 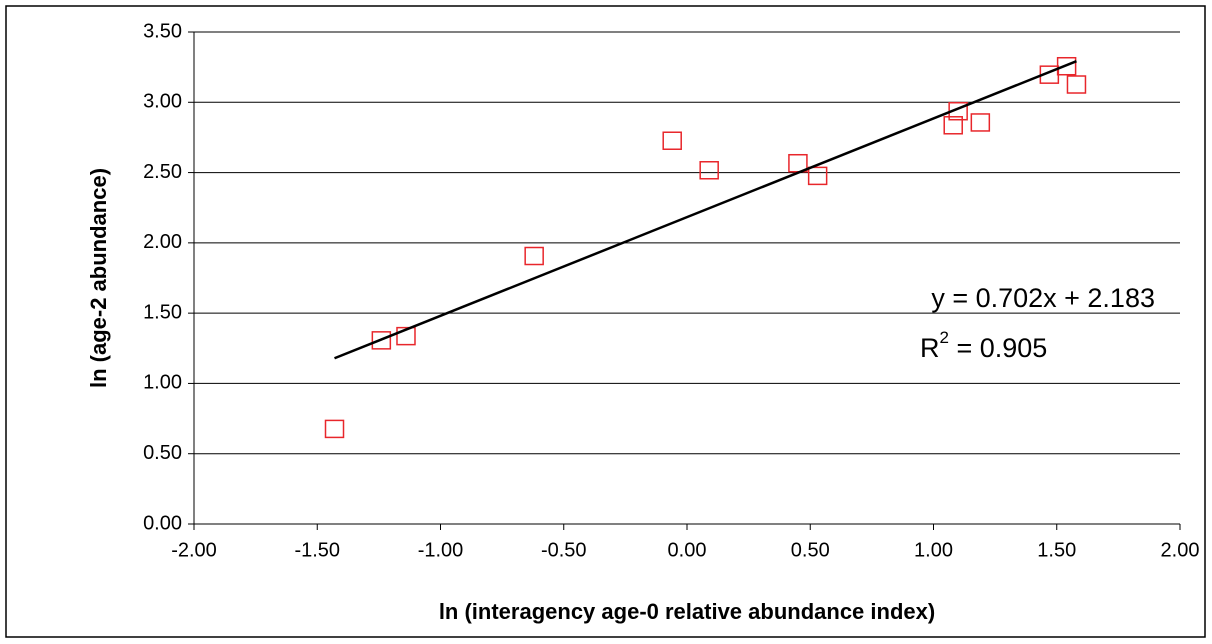 What do you see at coordinates (162, 242) in the screenshot?
I see `y-tick-label: 2.00` at bounding box center [162, 242].